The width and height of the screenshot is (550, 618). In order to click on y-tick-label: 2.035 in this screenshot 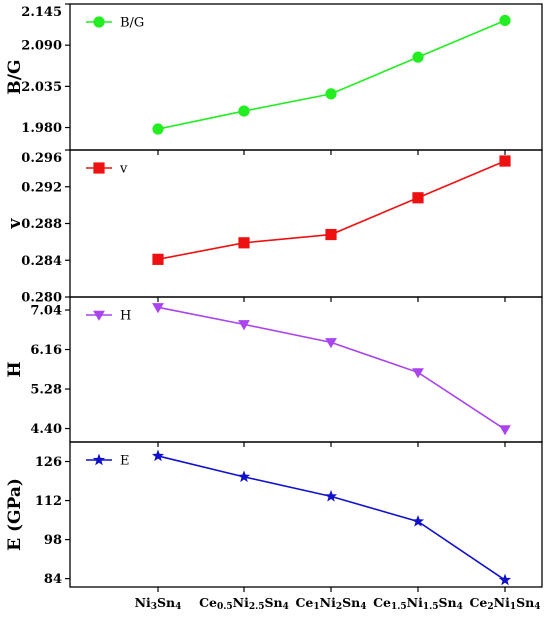, I will do `click(41, 87)`.